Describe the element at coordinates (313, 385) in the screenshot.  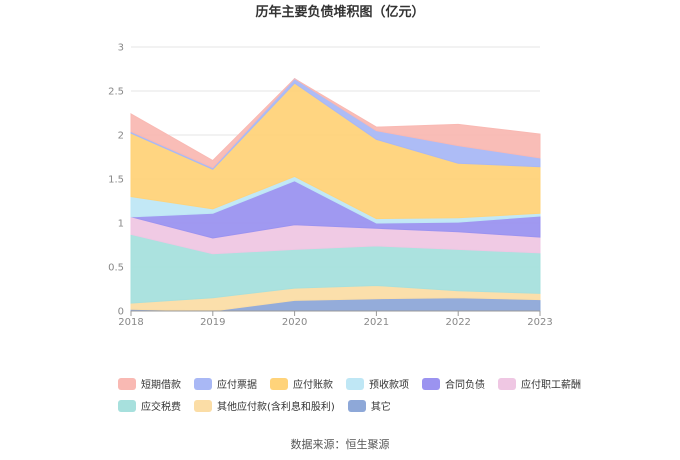
I see `legend-label: 应付账款` at that location.